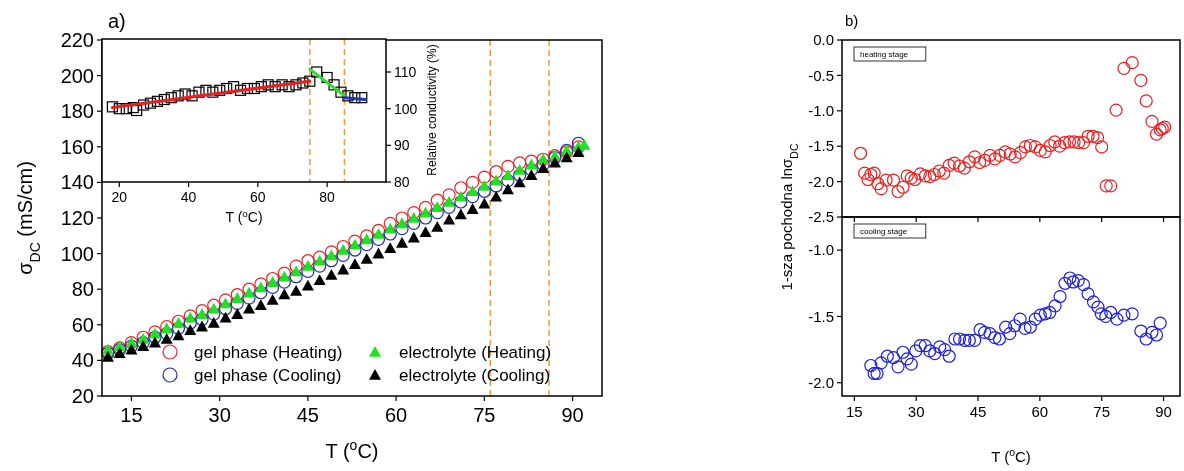 The height and width of the screenshot is (471, 1184). What do you see at coordinates (82, 324) in the screenshot?
I see `y-tick-label: 60` at bounding box center [82, 324].